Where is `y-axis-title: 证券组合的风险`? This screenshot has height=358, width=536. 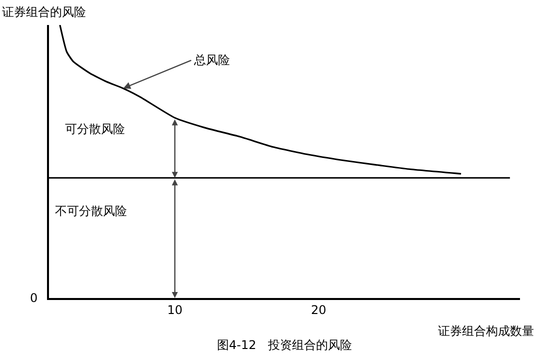
y-axis-title: 证券组合的风险 is located at coordinates (44, 12).